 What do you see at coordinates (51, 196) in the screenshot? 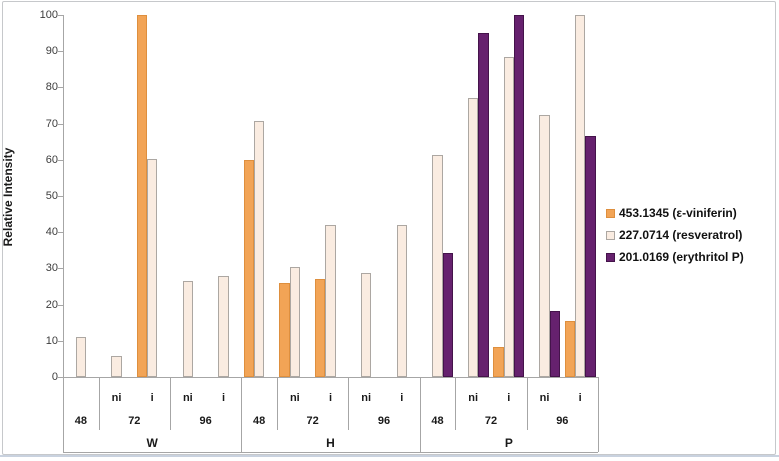
I see `y-tick-label: 50` at bounding box center [51, 196].